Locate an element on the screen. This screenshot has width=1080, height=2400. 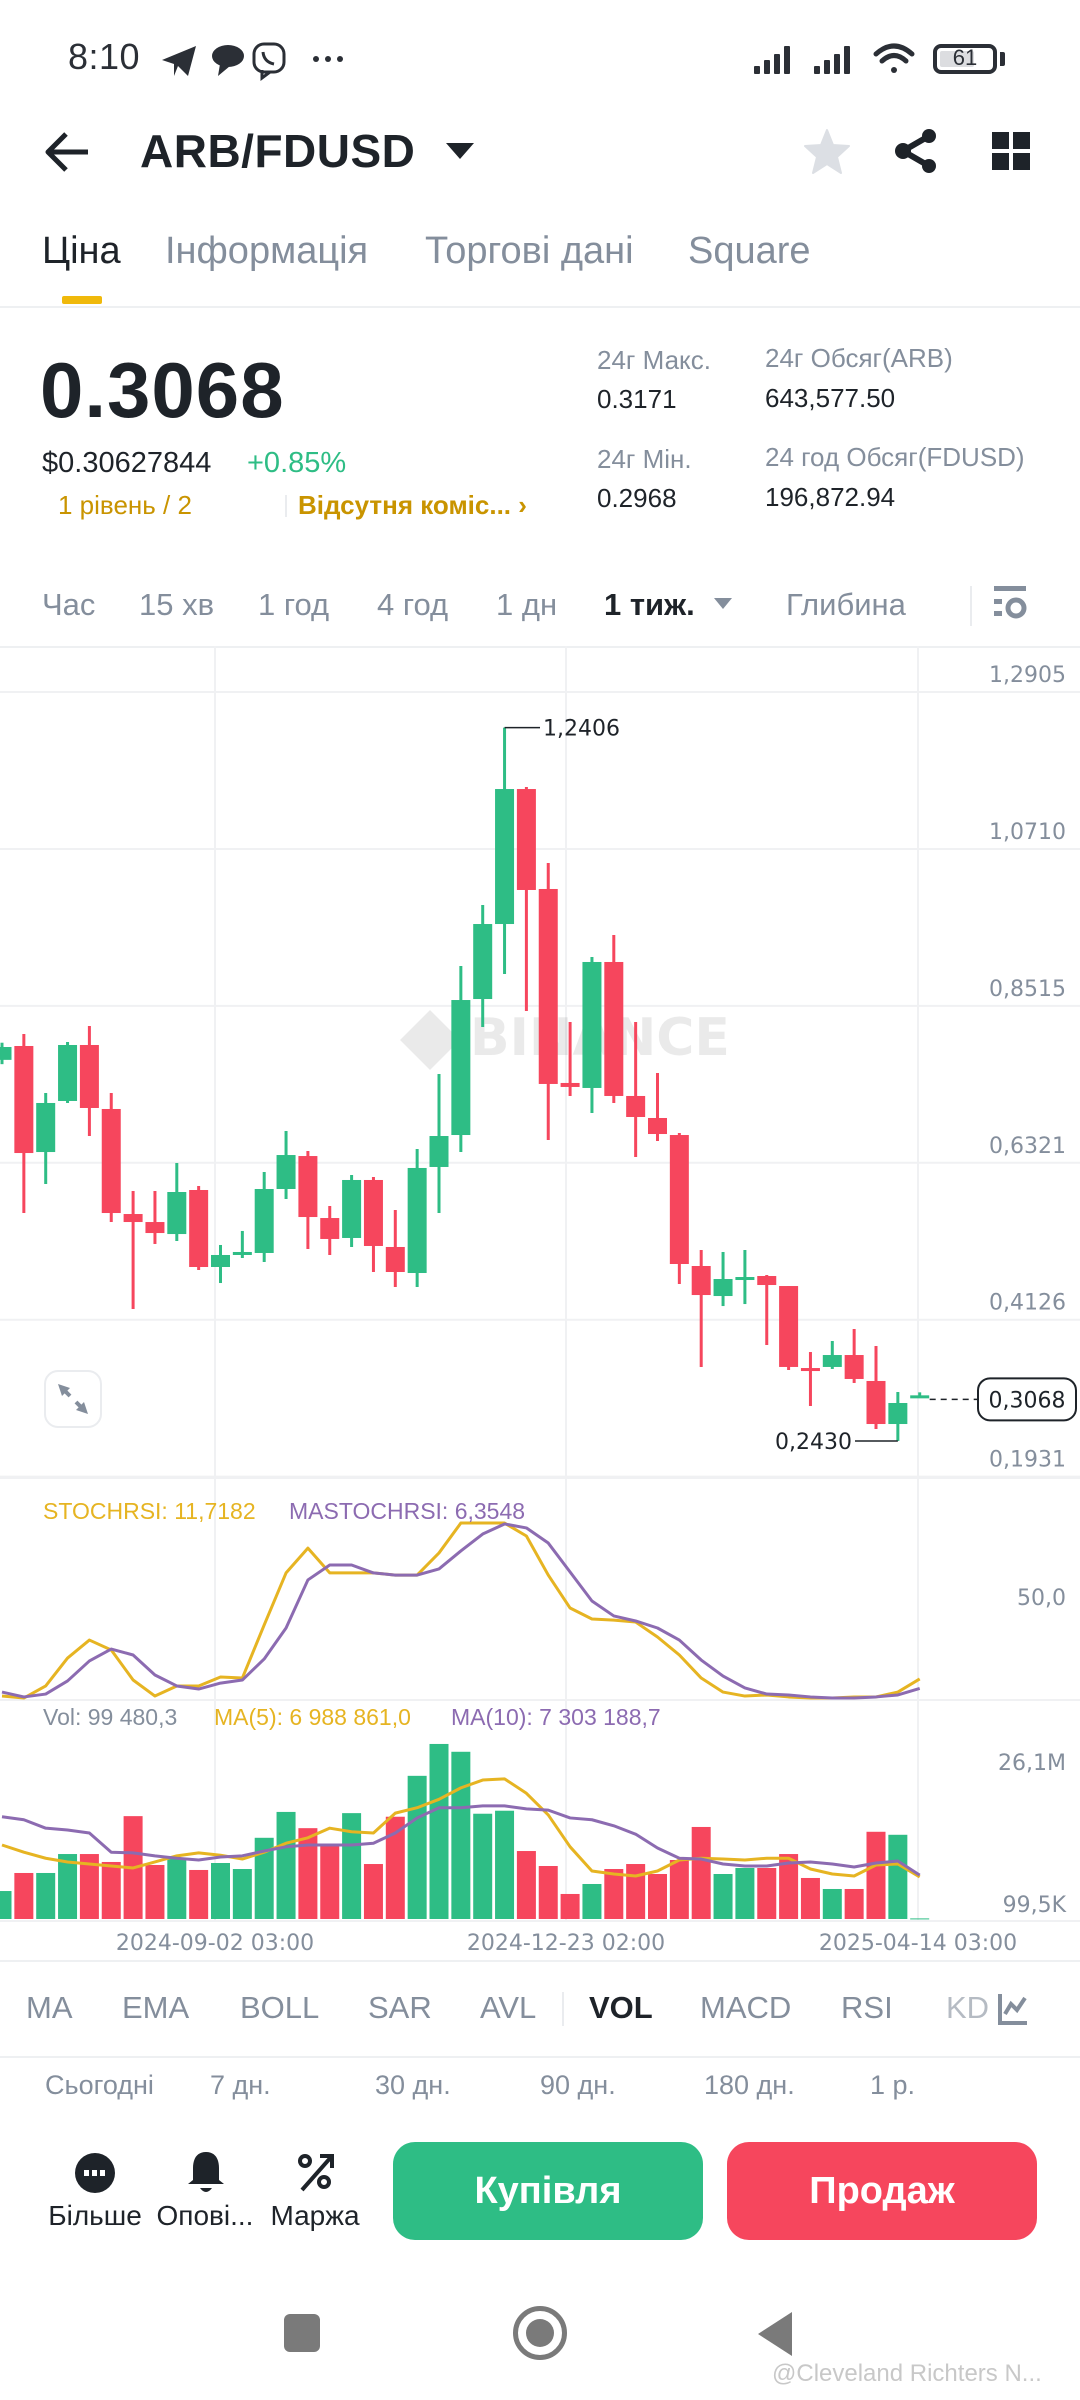
indicator-ma: MA is located at coordinates (49, 2007).